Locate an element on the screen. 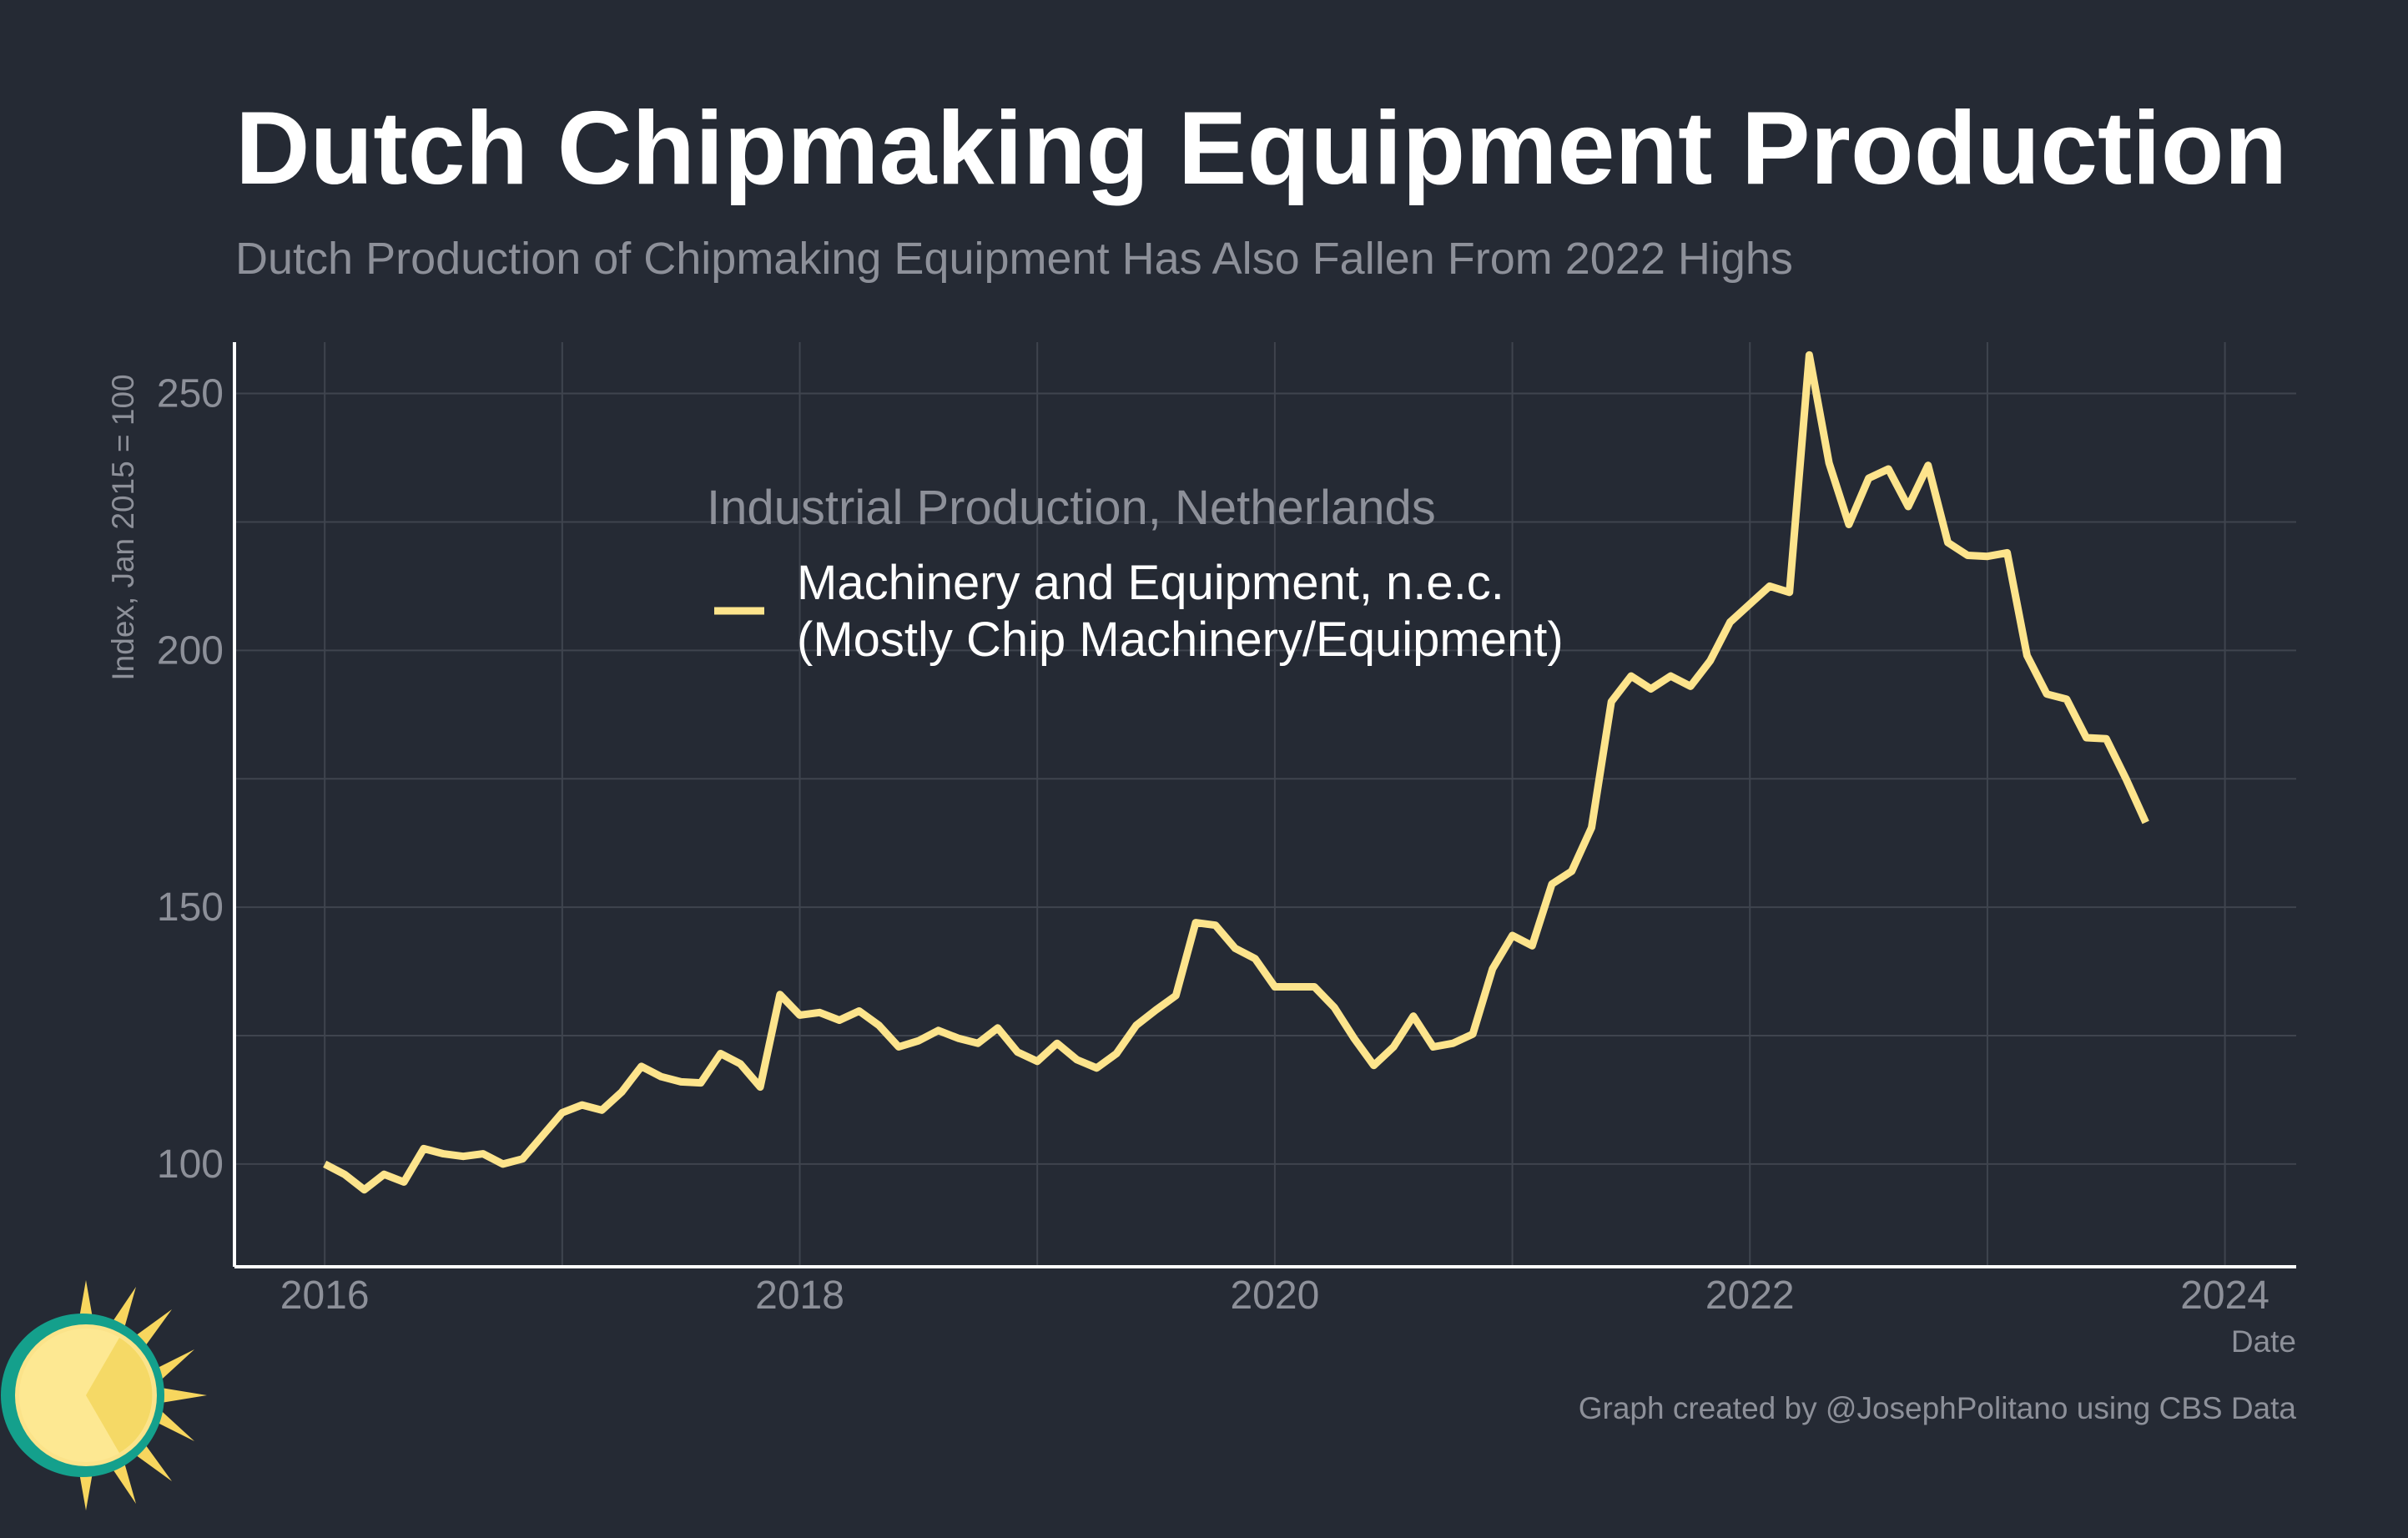  y-tick-label: 250 is located at coordinates (190, 394).